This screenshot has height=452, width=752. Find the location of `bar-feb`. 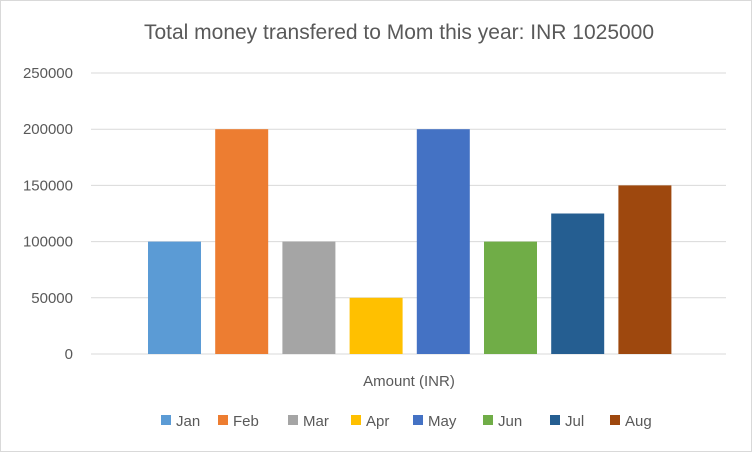

bar-feb is located at coordinates (242, 241).